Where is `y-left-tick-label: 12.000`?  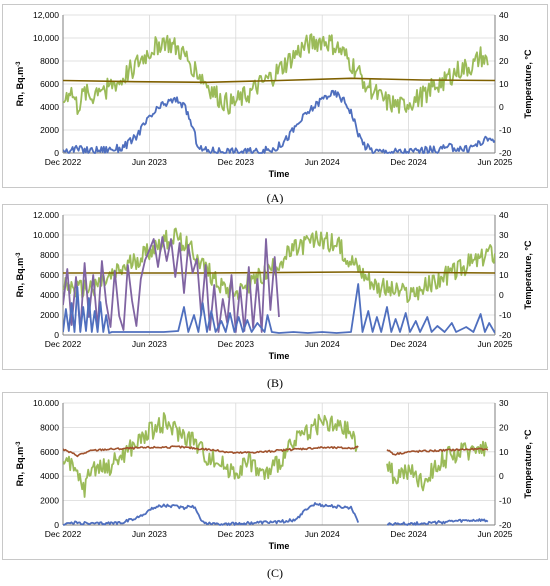 y-left-tick-label: 12.000 is located at coordinates (46, 215).